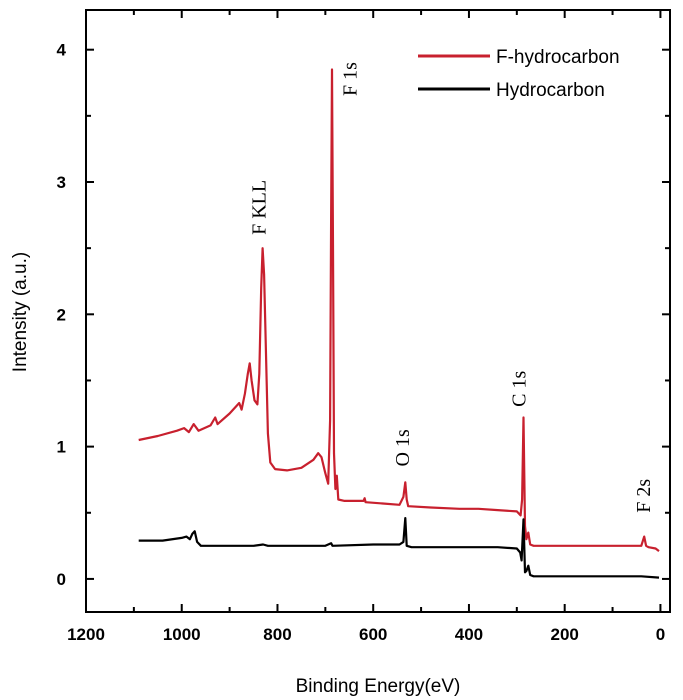 This screenshot has height=700, width=683. Describe the element at coordinates (61, 182) in the screenshot. I see `y-tick-label: 3` at that location.